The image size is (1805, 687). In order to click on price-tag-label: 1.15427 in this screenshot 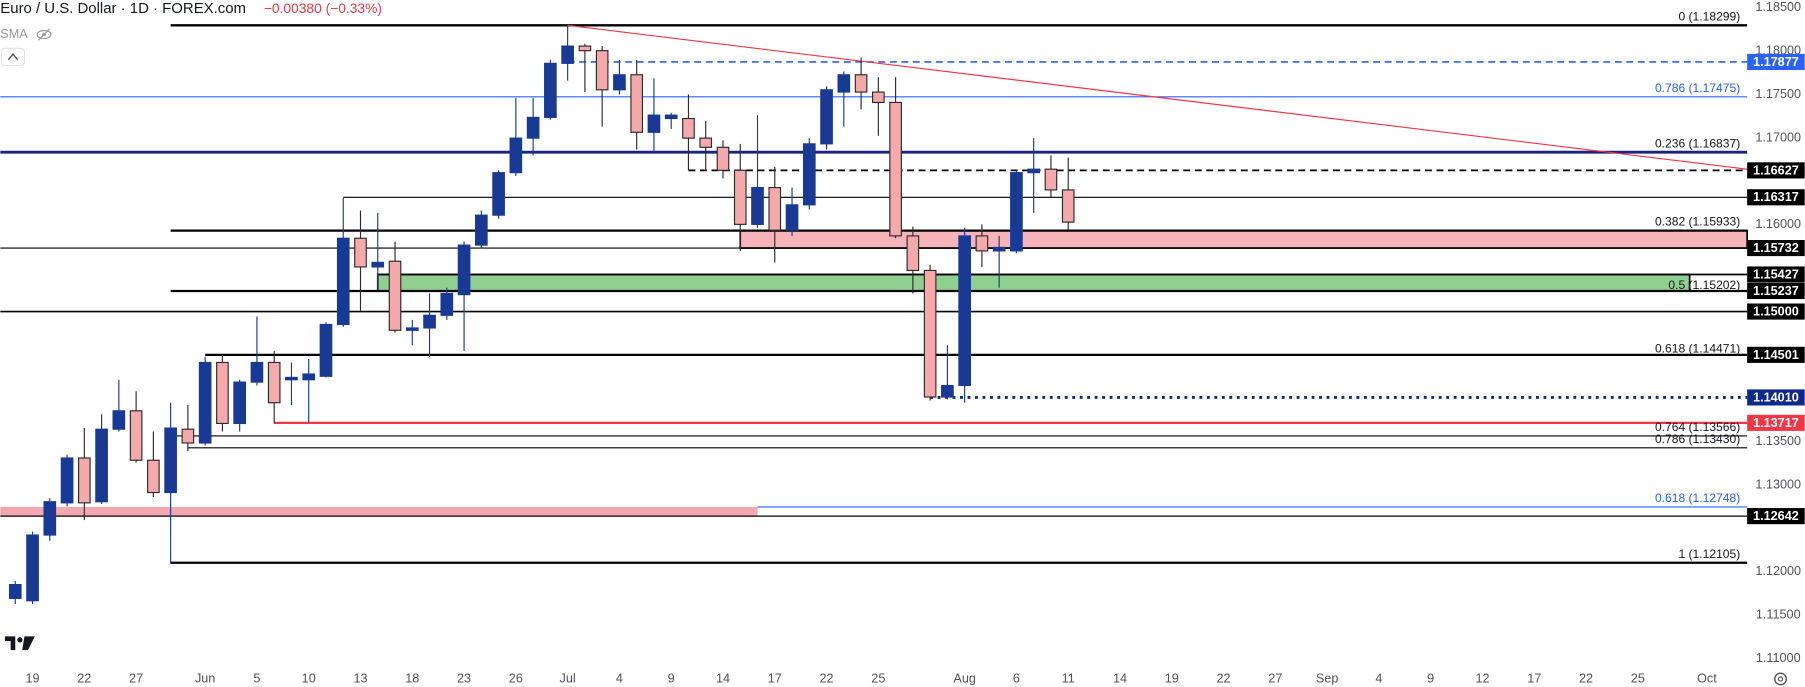, I will do `click(1776, 274)`.